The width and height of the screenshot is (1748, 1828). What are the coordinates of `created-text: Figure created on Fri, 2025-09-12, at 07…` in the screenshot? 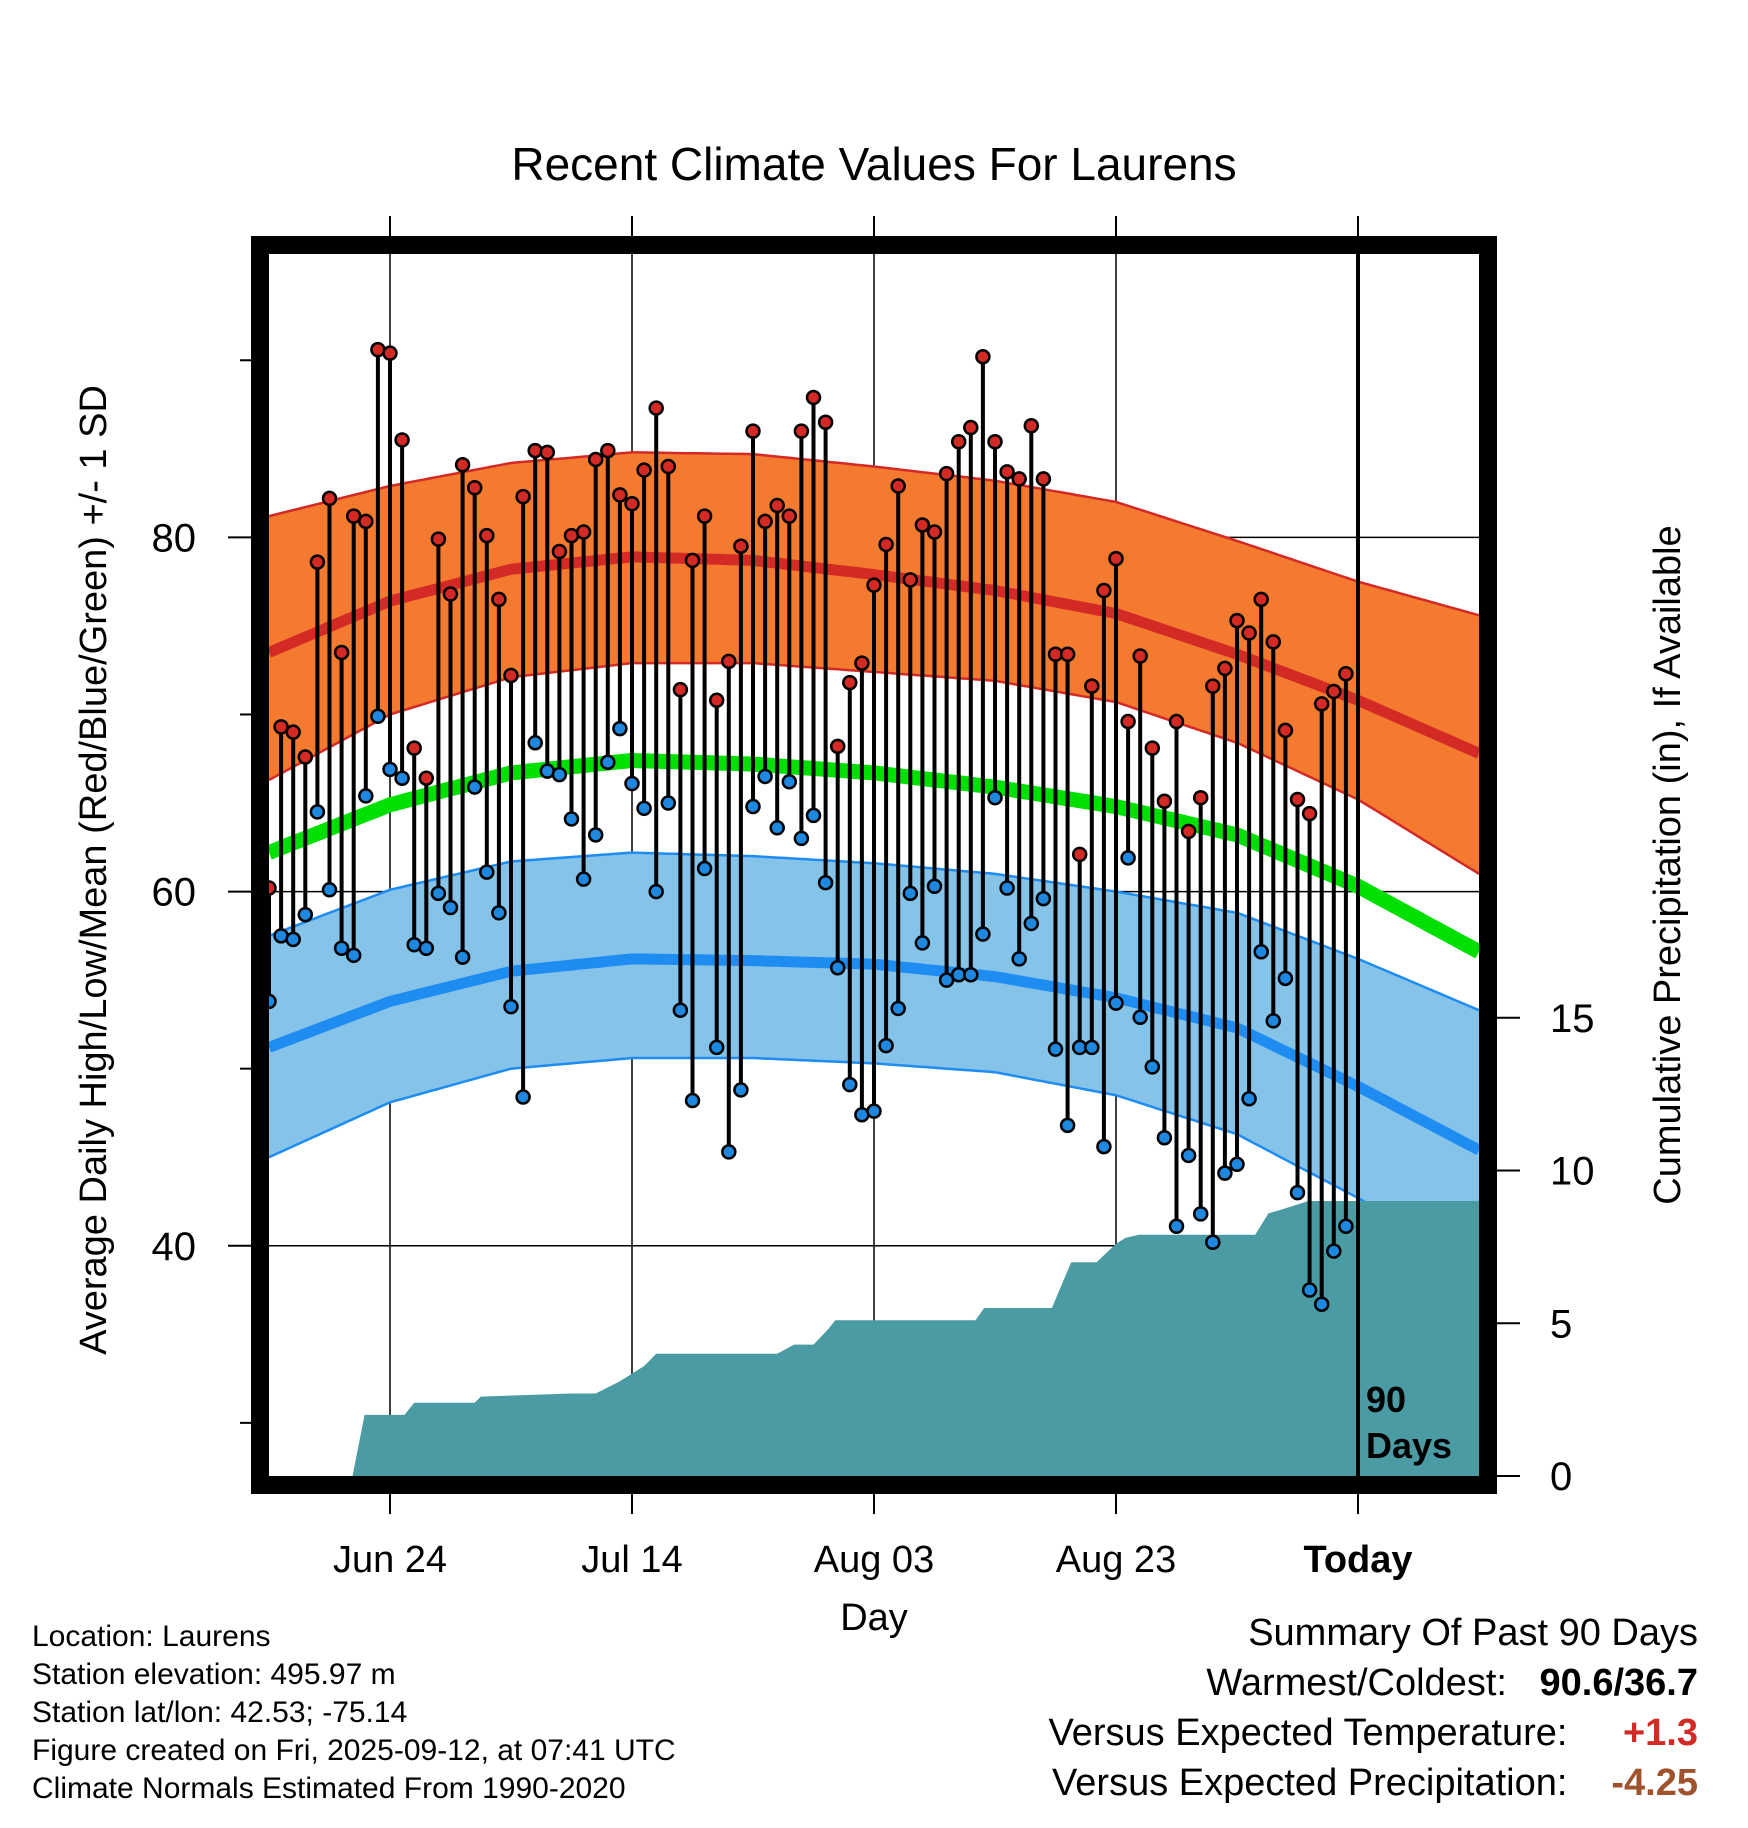 It's located at (354, 1750).